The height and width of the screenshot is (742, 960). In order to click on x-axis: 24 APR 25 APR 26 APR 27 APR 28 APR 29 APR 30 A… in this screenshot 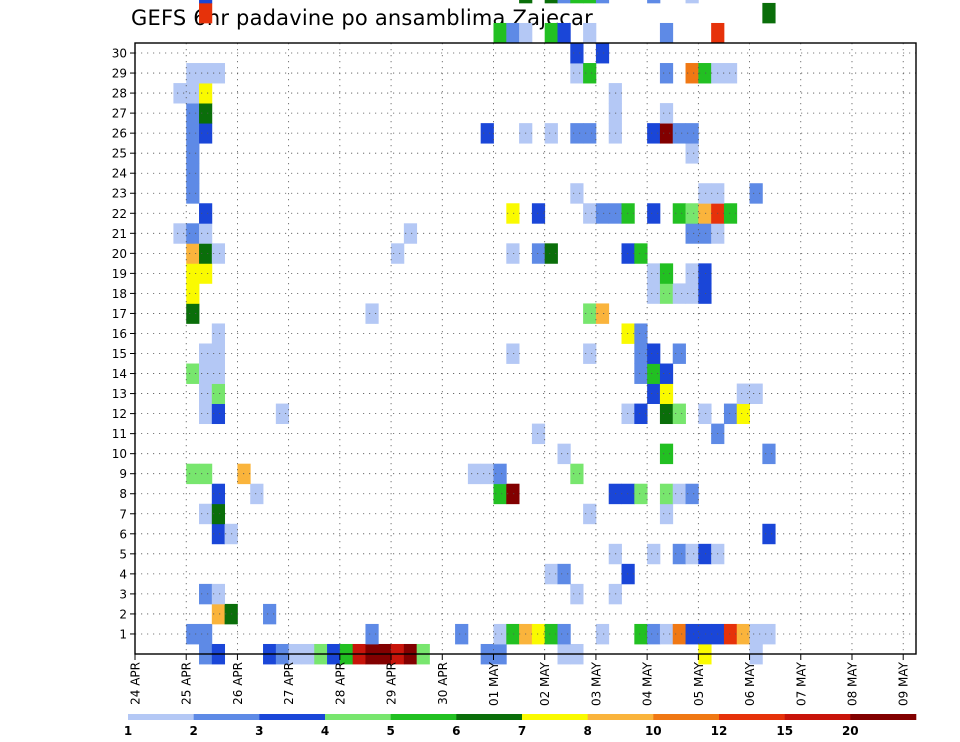, I will do `click(520, 680)`.